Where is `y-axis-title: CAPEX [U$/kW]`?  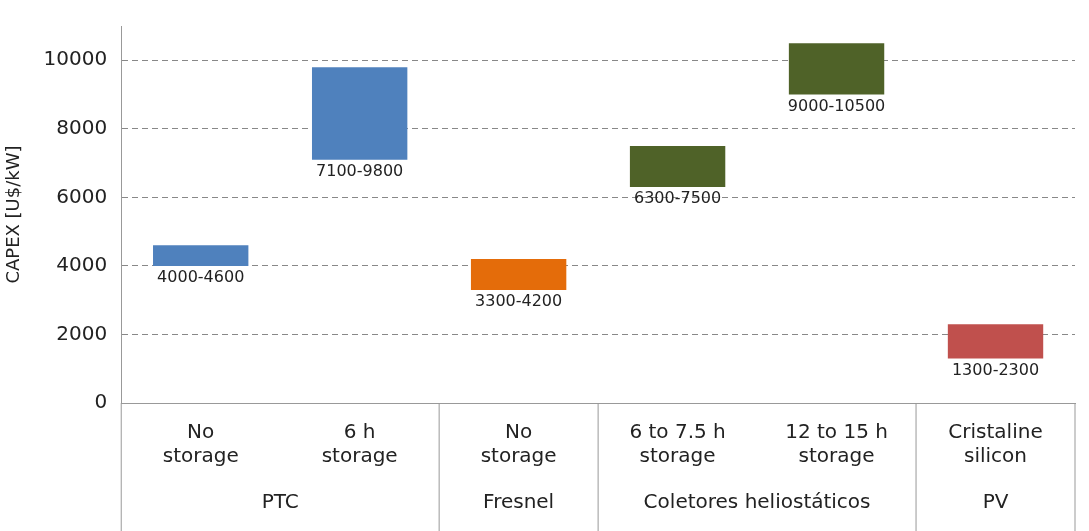 y-axis-title: CAPEX [U$/kW] is located at coordinates (13, 214).